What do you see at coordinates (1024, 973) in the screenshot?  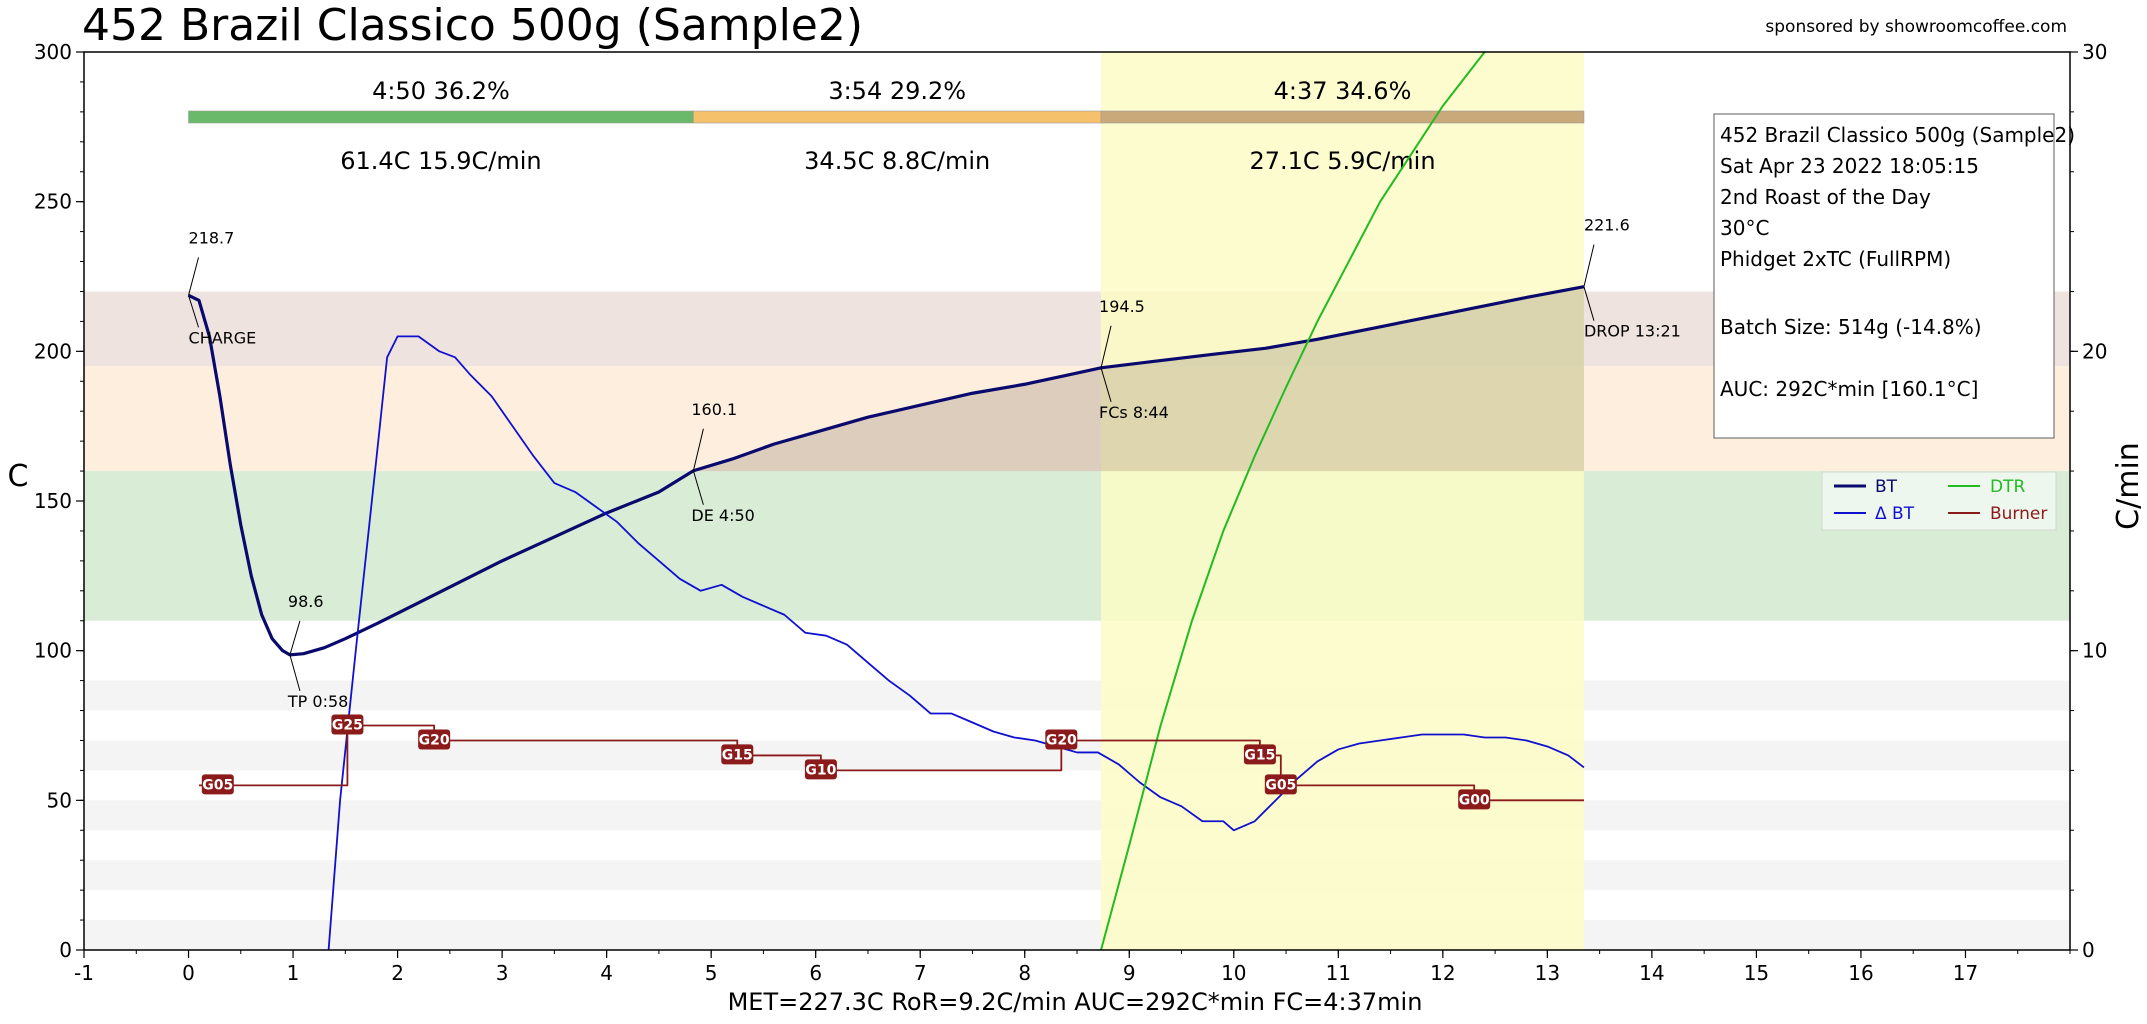 I see `x-tick-label: 8` at bounding box center [1024, 973].